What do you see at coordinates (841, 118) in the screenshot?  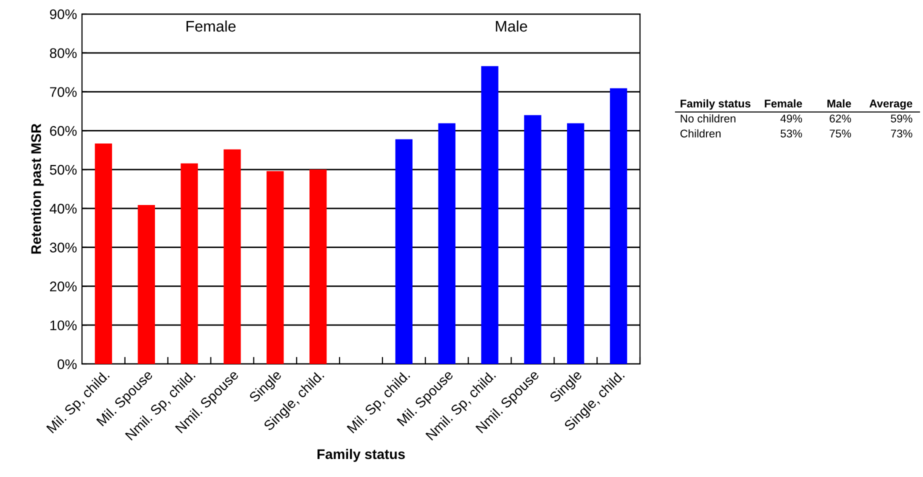 I see `text: 62%` at bounding box center [841, 118].